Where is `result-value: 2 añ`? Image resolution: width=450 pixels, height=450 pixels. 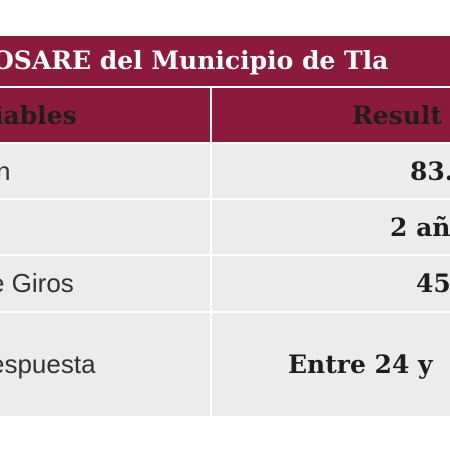 result-value: 2 añ is located at coordinates (420, 227).